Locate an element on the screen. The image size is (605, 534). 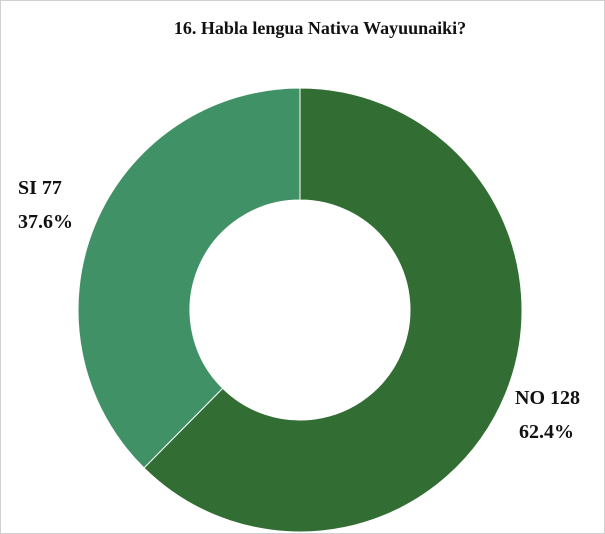
category-name: SI is located at coordinates (27, 188).